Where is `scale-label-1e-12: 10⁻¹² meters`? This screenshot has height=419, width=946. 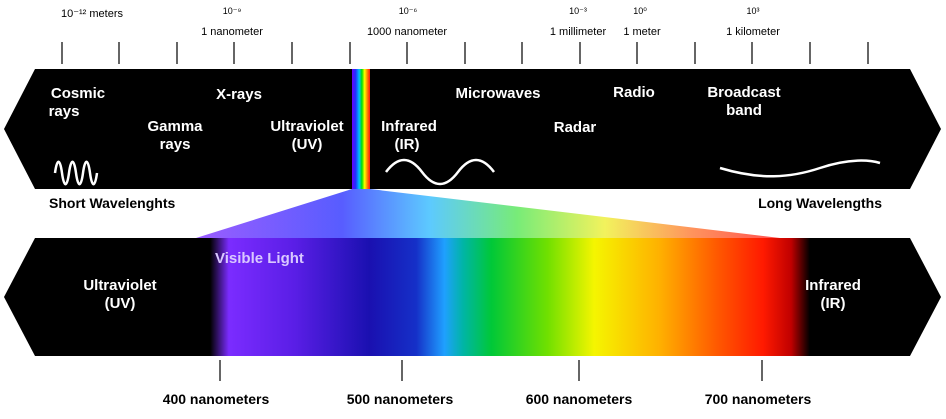 scale-label-1e-12: 10⁻¹² meters is located at coordinates (92, 14).